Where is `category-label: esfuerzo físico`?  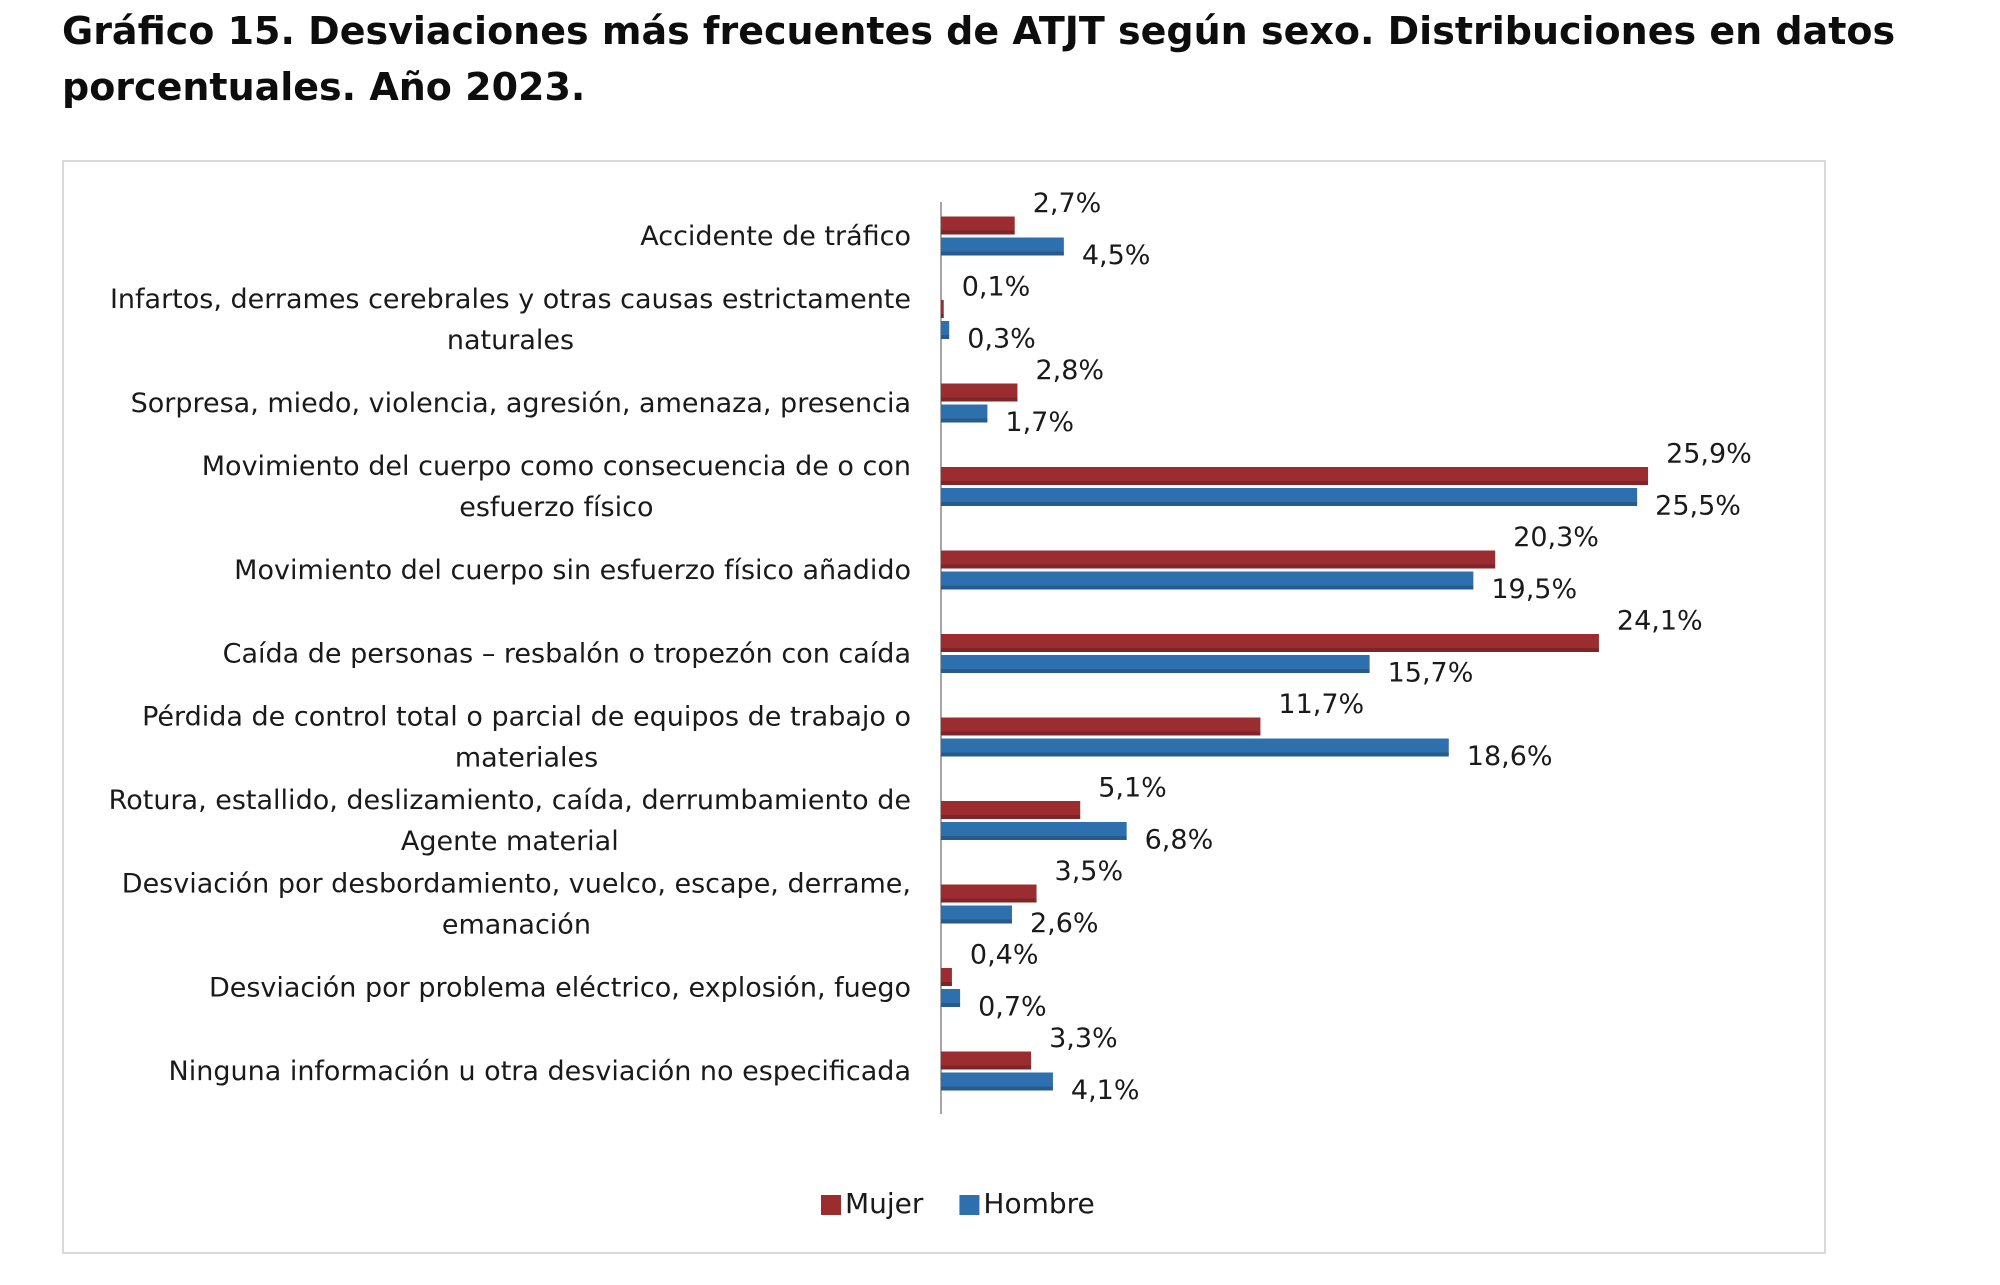
category-label: esfuerzo físico is located at coordinates (556, 507).